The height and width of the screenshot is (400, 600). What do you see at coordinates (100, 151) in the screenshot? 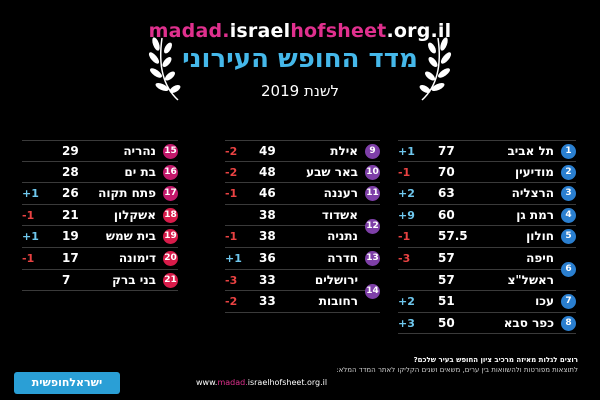
I see `ranking-row: 15 נהריה 29` at bounding box center [100, 151].